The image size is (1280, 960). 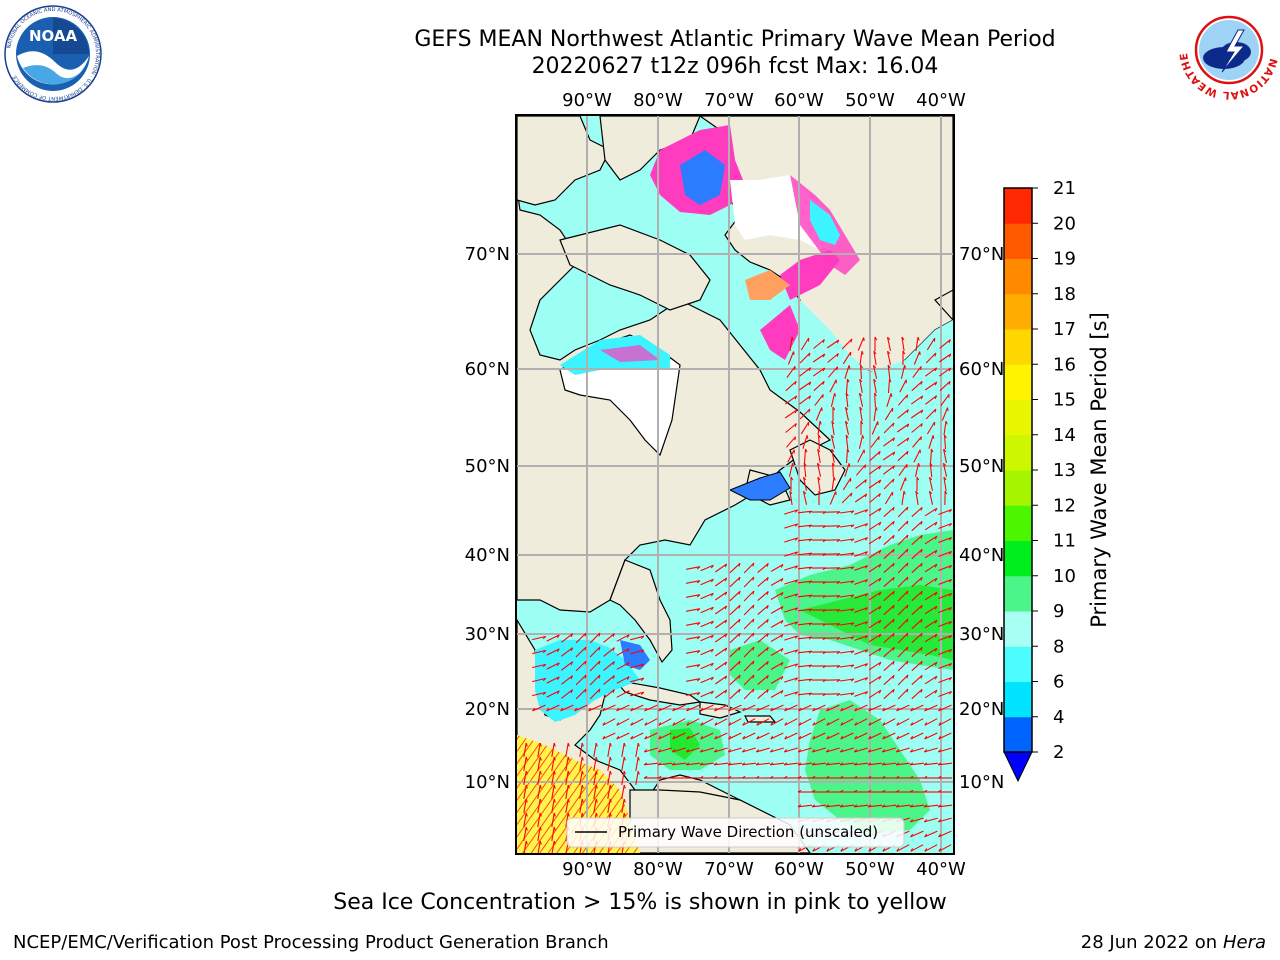 I want to click on lat-label-right: 40°N, so click(x=981, y=555).